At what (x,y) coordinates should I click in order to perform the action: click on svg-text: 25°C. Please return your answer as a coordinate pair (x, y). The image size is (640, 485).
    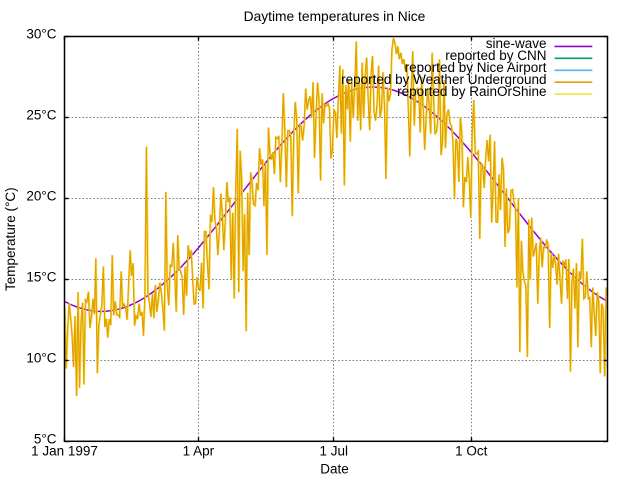
    Looking at the image, I should click on (41, 115).